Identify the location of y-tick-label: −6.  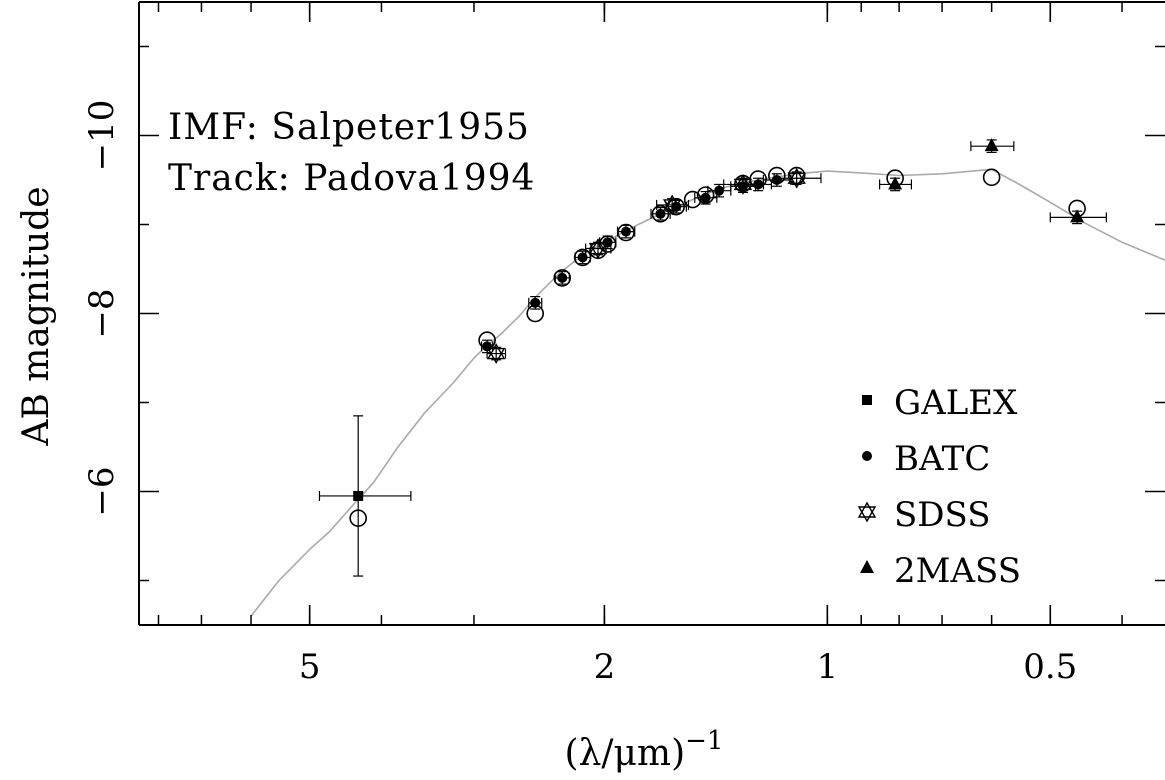
(102, 491).